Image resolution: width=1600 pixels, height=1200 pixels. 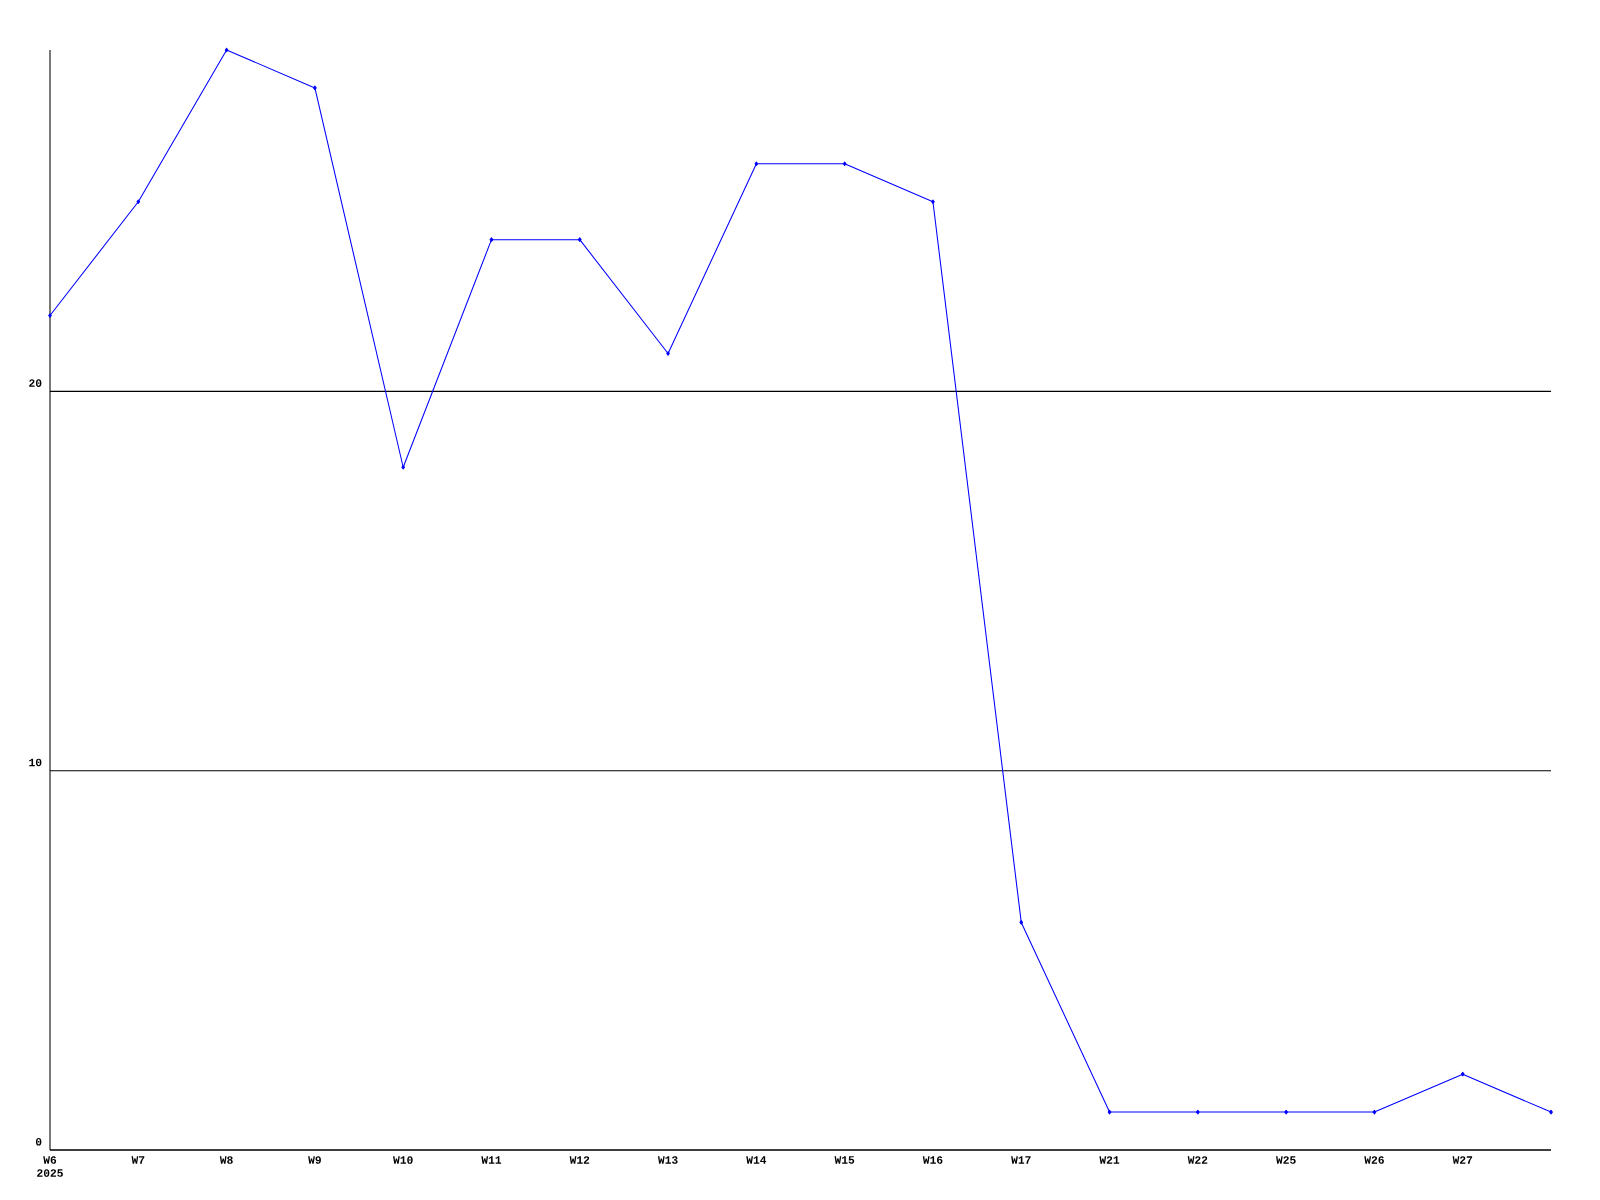 I want to click on y-tick-label: 20, so click(x=35, y=383).